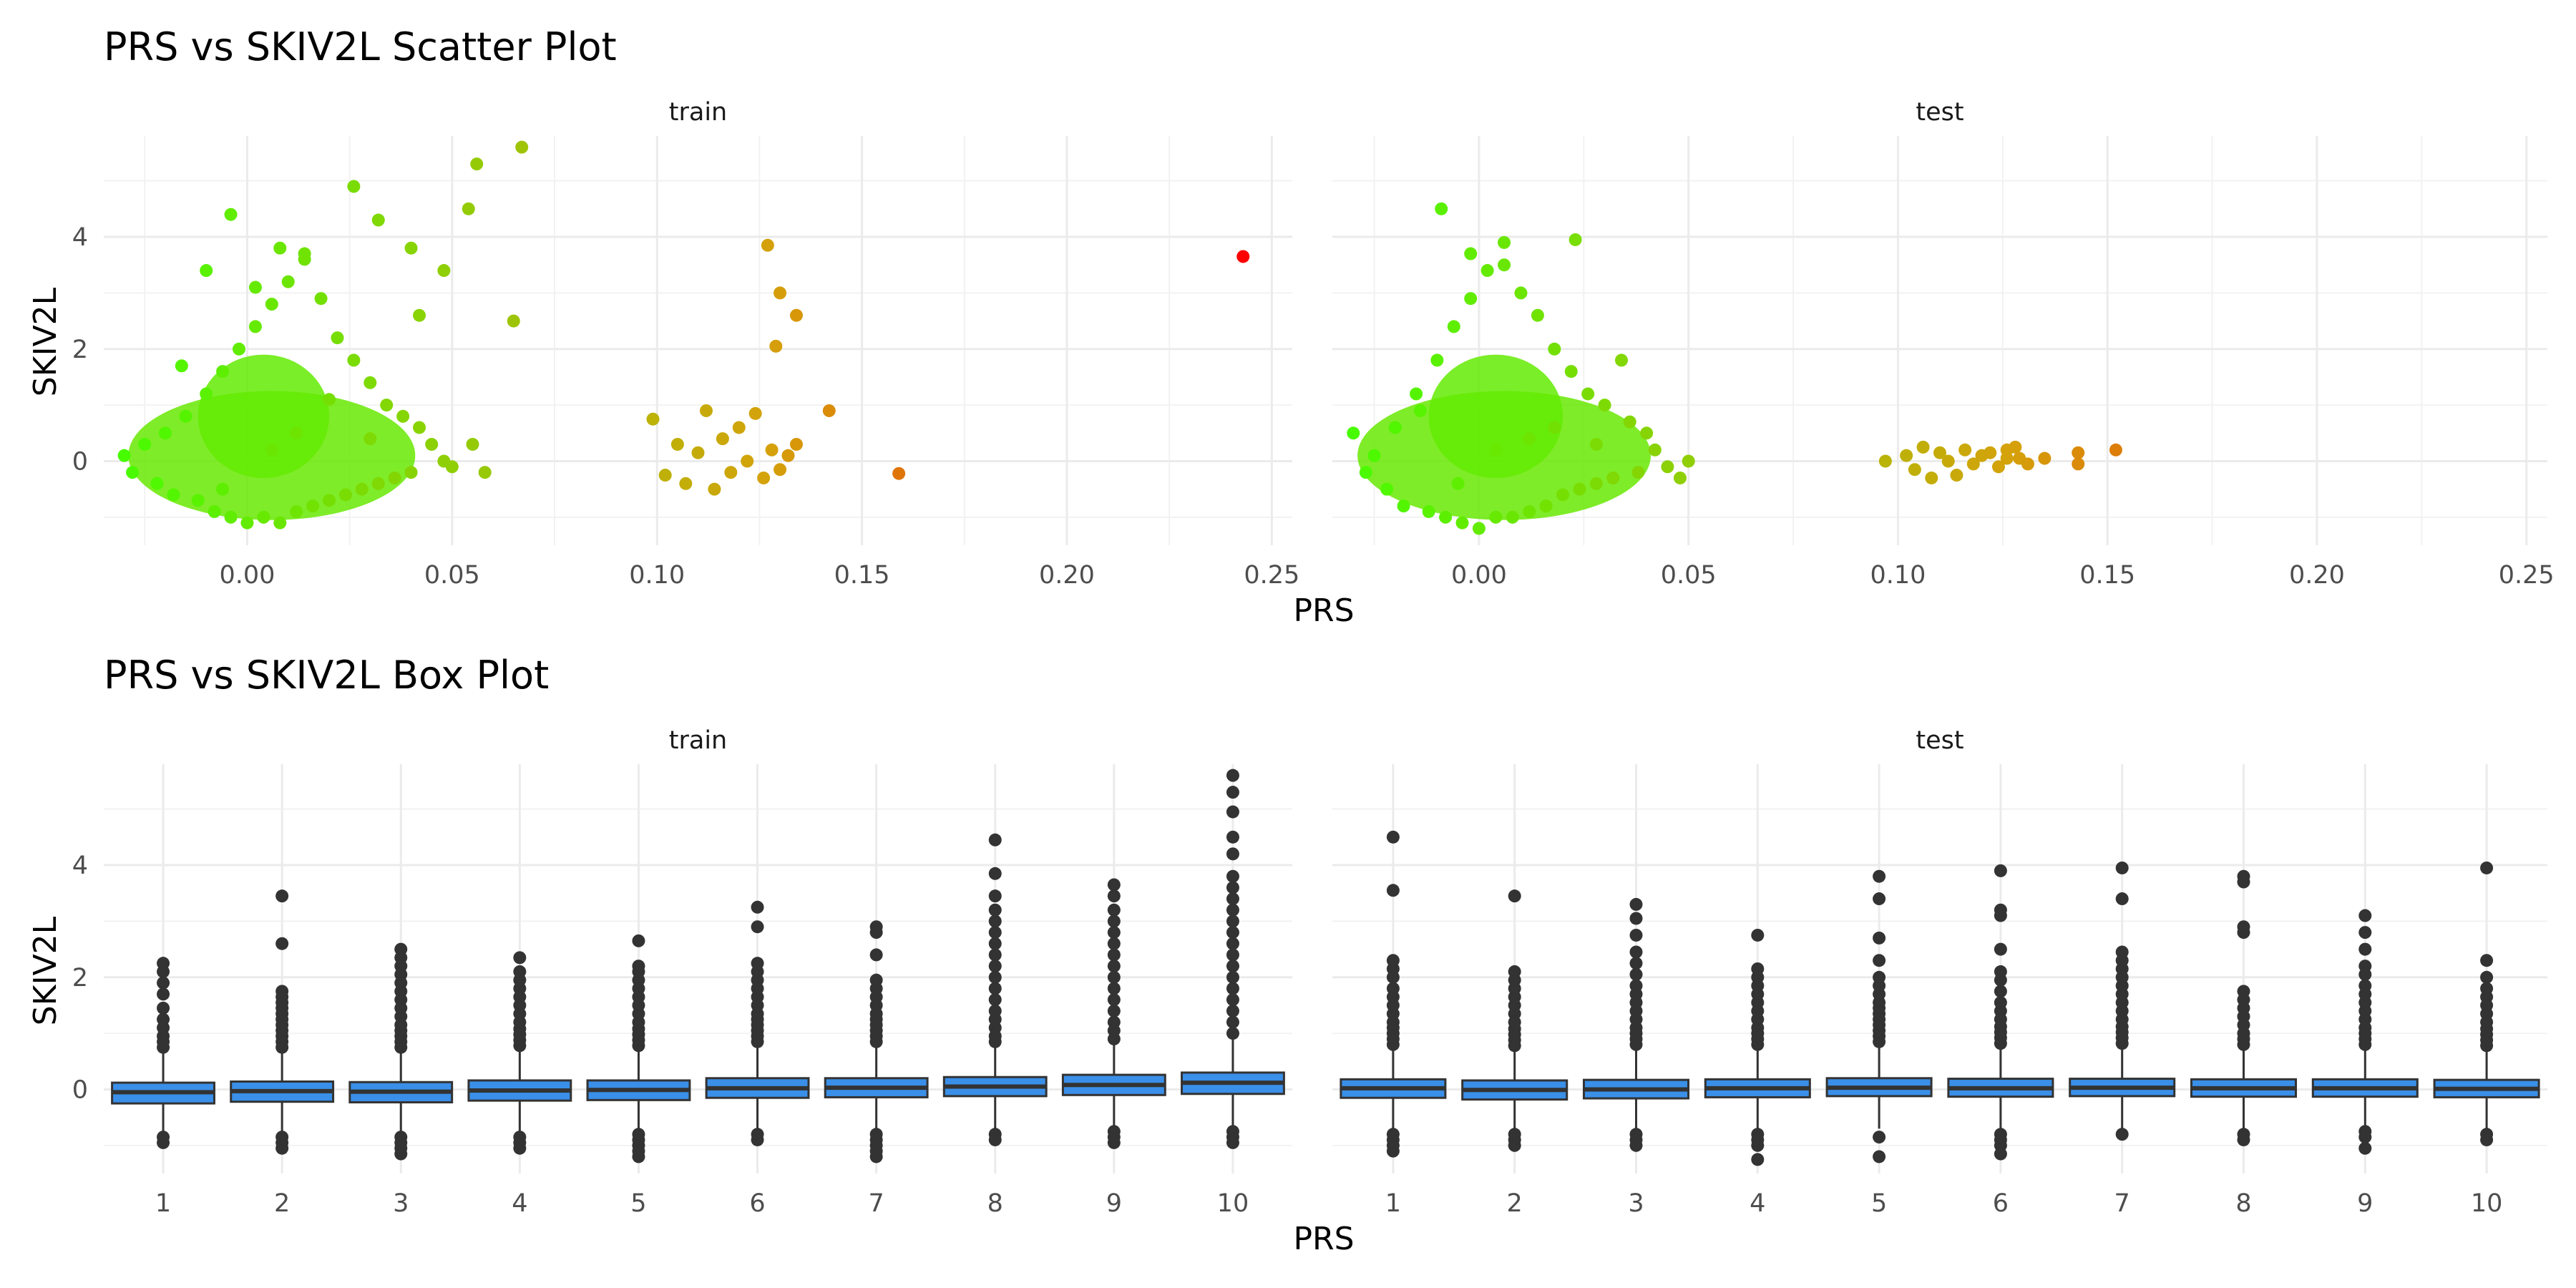 The image size is (2576, 1288). Describe the element at coordinates (80, 237) in the screenshot. I see `y-tick-label: 4` at that location.